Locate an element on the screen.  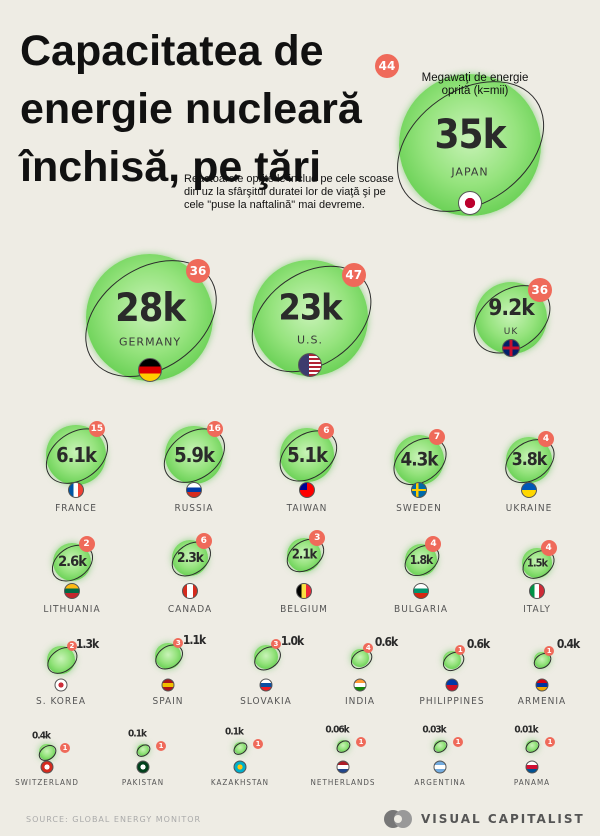
value-label: 0.6k is located at coordinates (386, 642).